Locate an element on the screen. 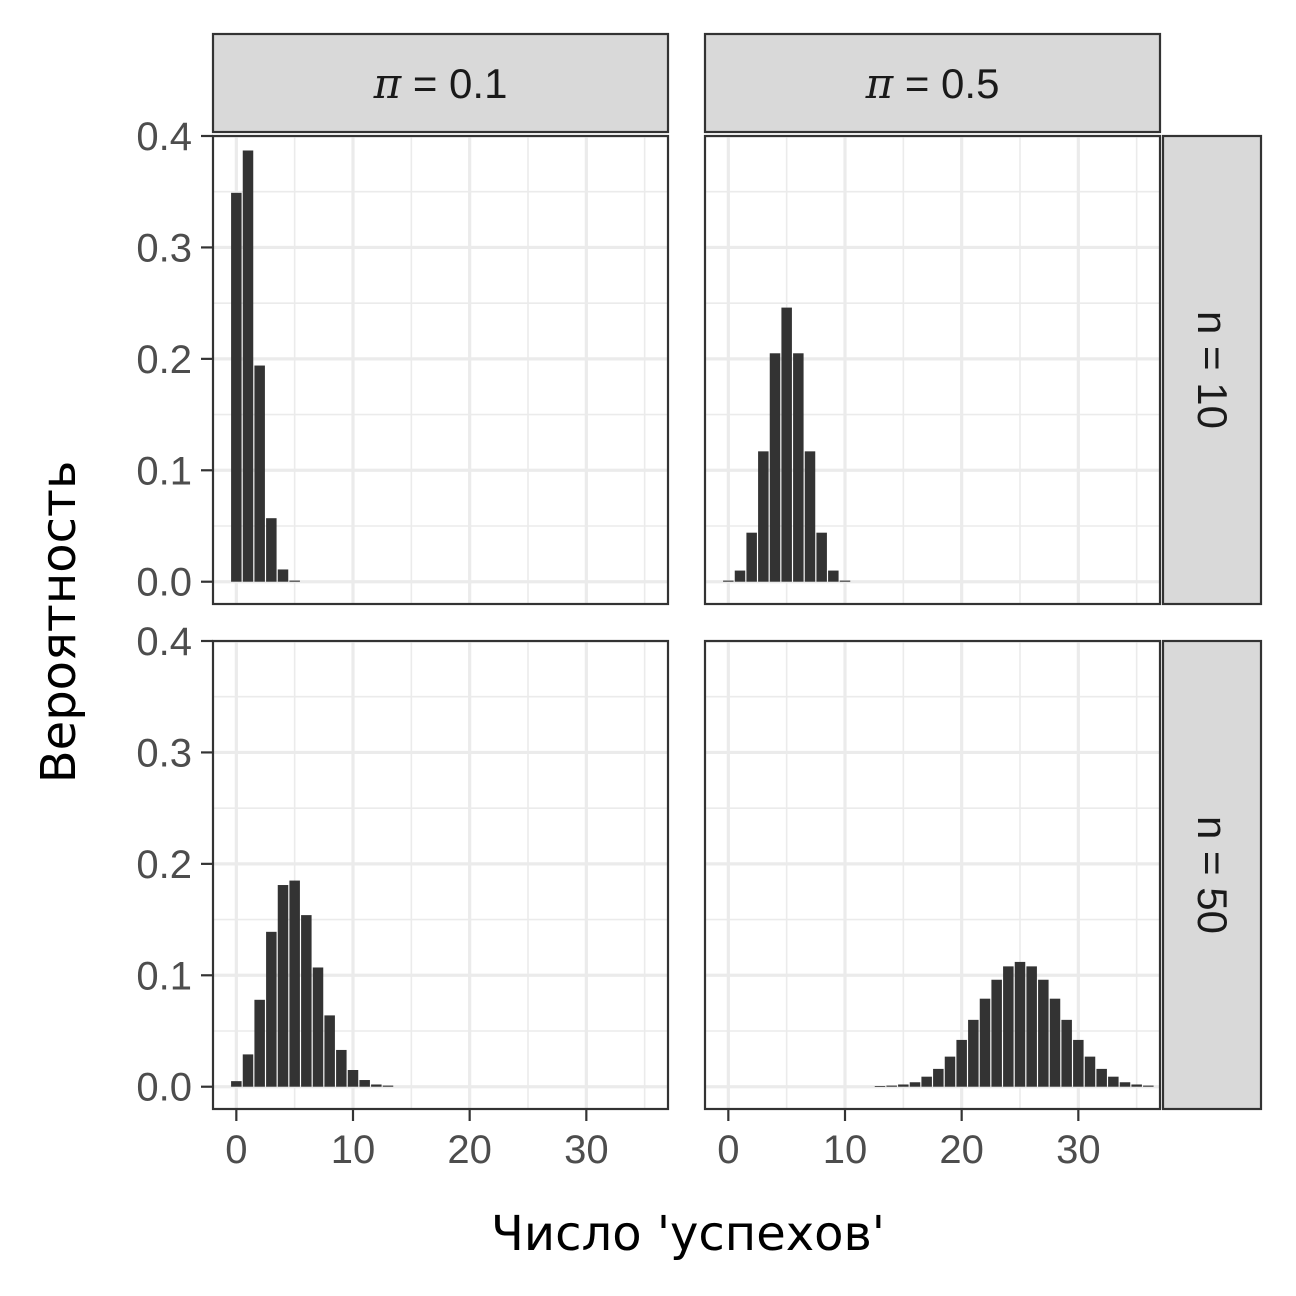  y-axis-title: Вероятность is located at coordinates (59, 622).